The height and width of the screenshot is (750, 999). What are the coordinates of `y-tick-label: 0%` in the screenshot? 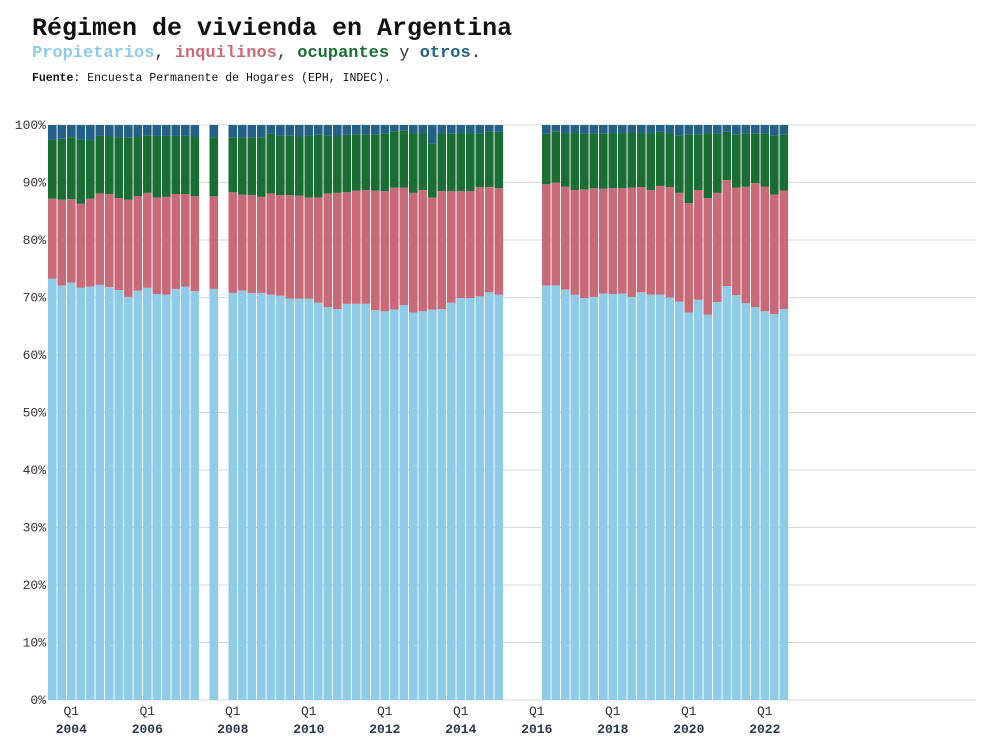 It's located at (38, 700).